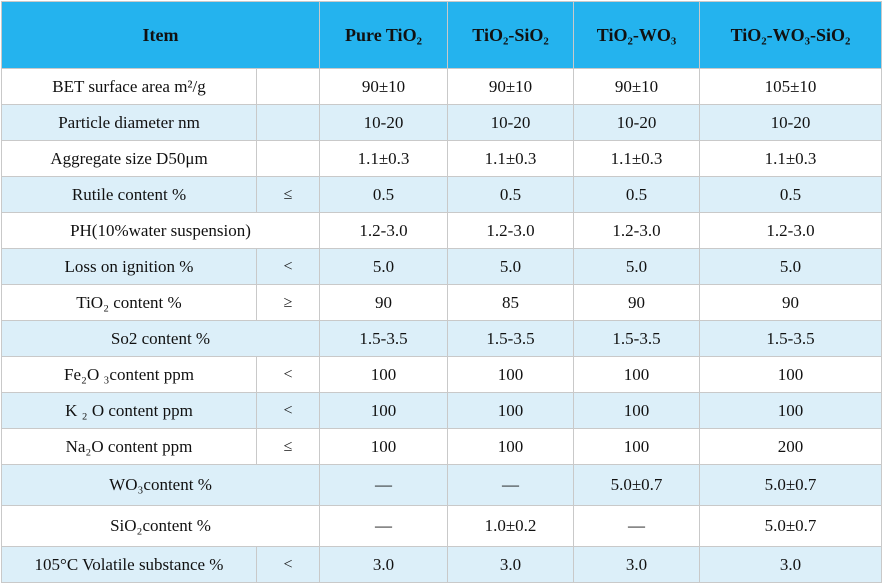 This screenshot has height=583, width=883. What do you see at coordinates (511, 485) in the screenshot?
I see `cell-tio2-sio2: —` at bounding box center [511, 485].